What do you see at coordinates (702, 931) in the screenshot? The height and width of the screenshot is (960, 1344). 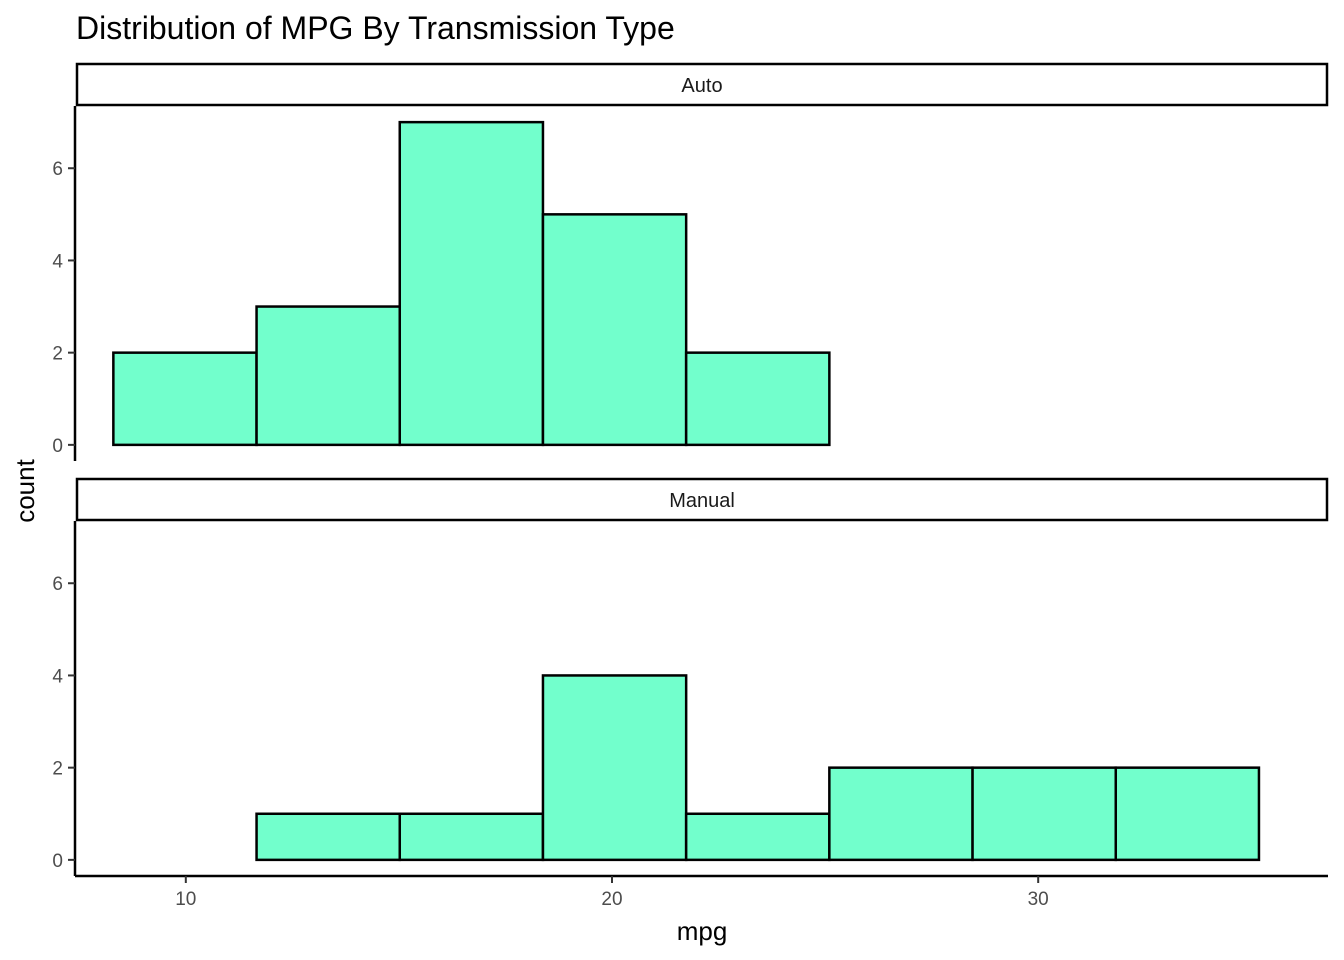 I see `x-axis-title: mpg` at bounding box center [702, 931].